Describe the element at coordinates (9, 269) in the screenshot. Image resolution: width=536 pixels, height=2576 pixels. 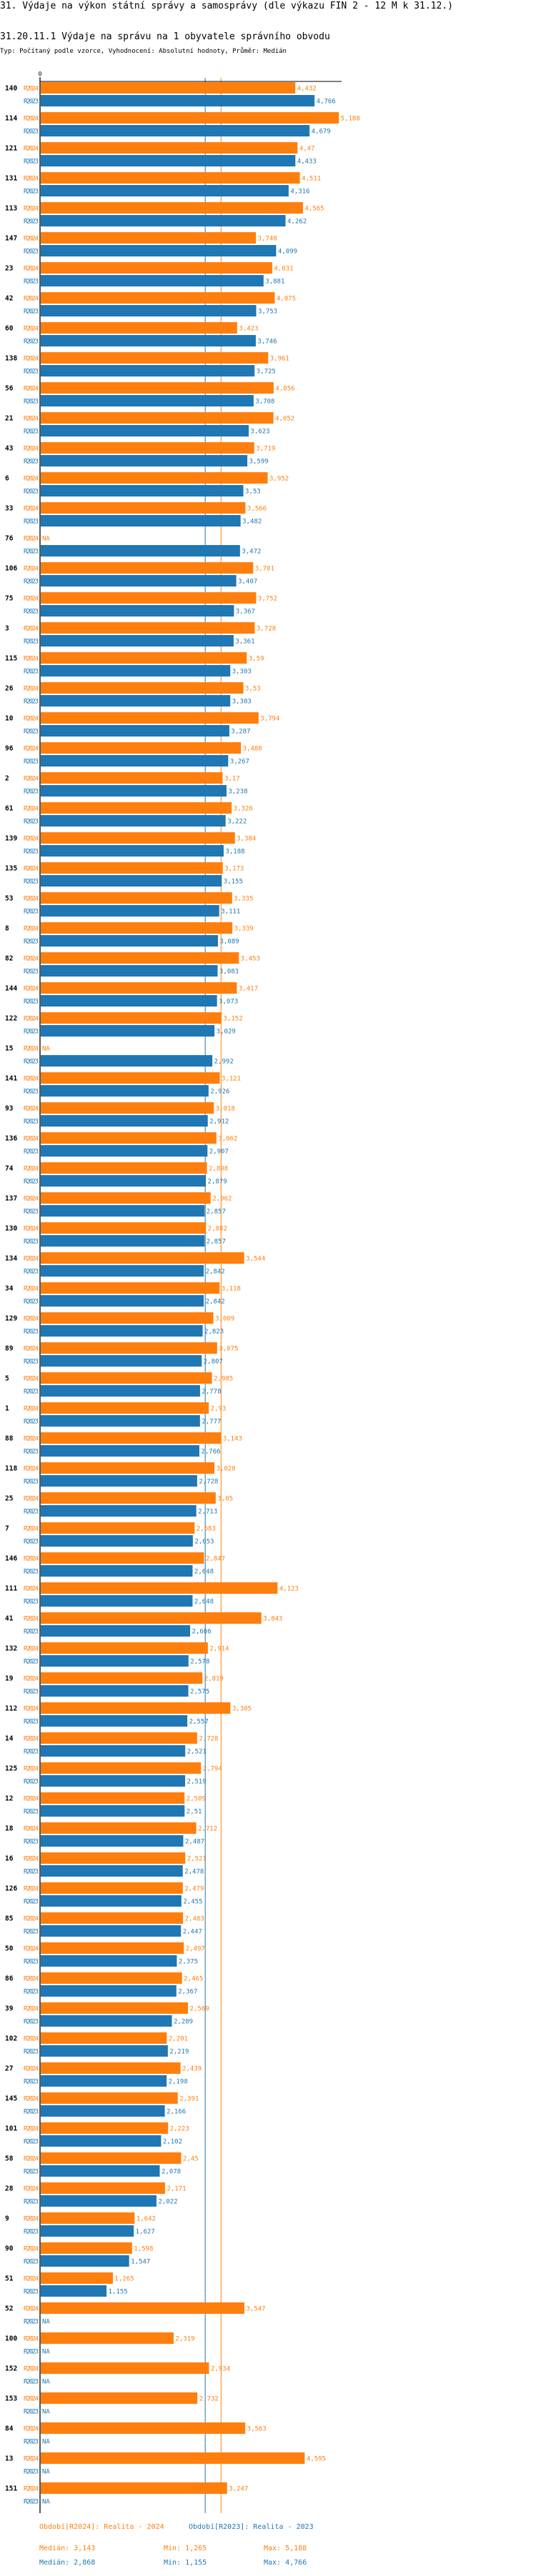
I see `category-label: 23` at that location.